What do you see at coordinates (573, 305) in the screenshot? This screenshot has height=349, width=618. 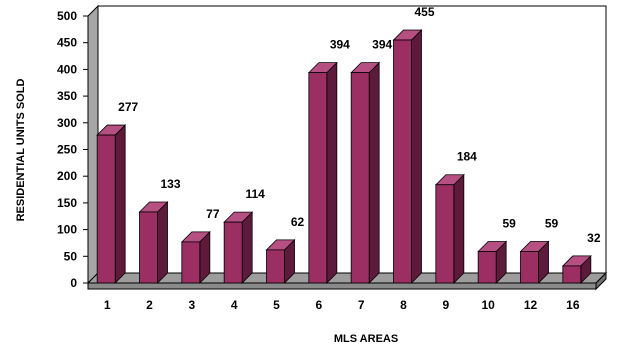 I see `x-tick-label: 16` at bounding box center [573, 305].